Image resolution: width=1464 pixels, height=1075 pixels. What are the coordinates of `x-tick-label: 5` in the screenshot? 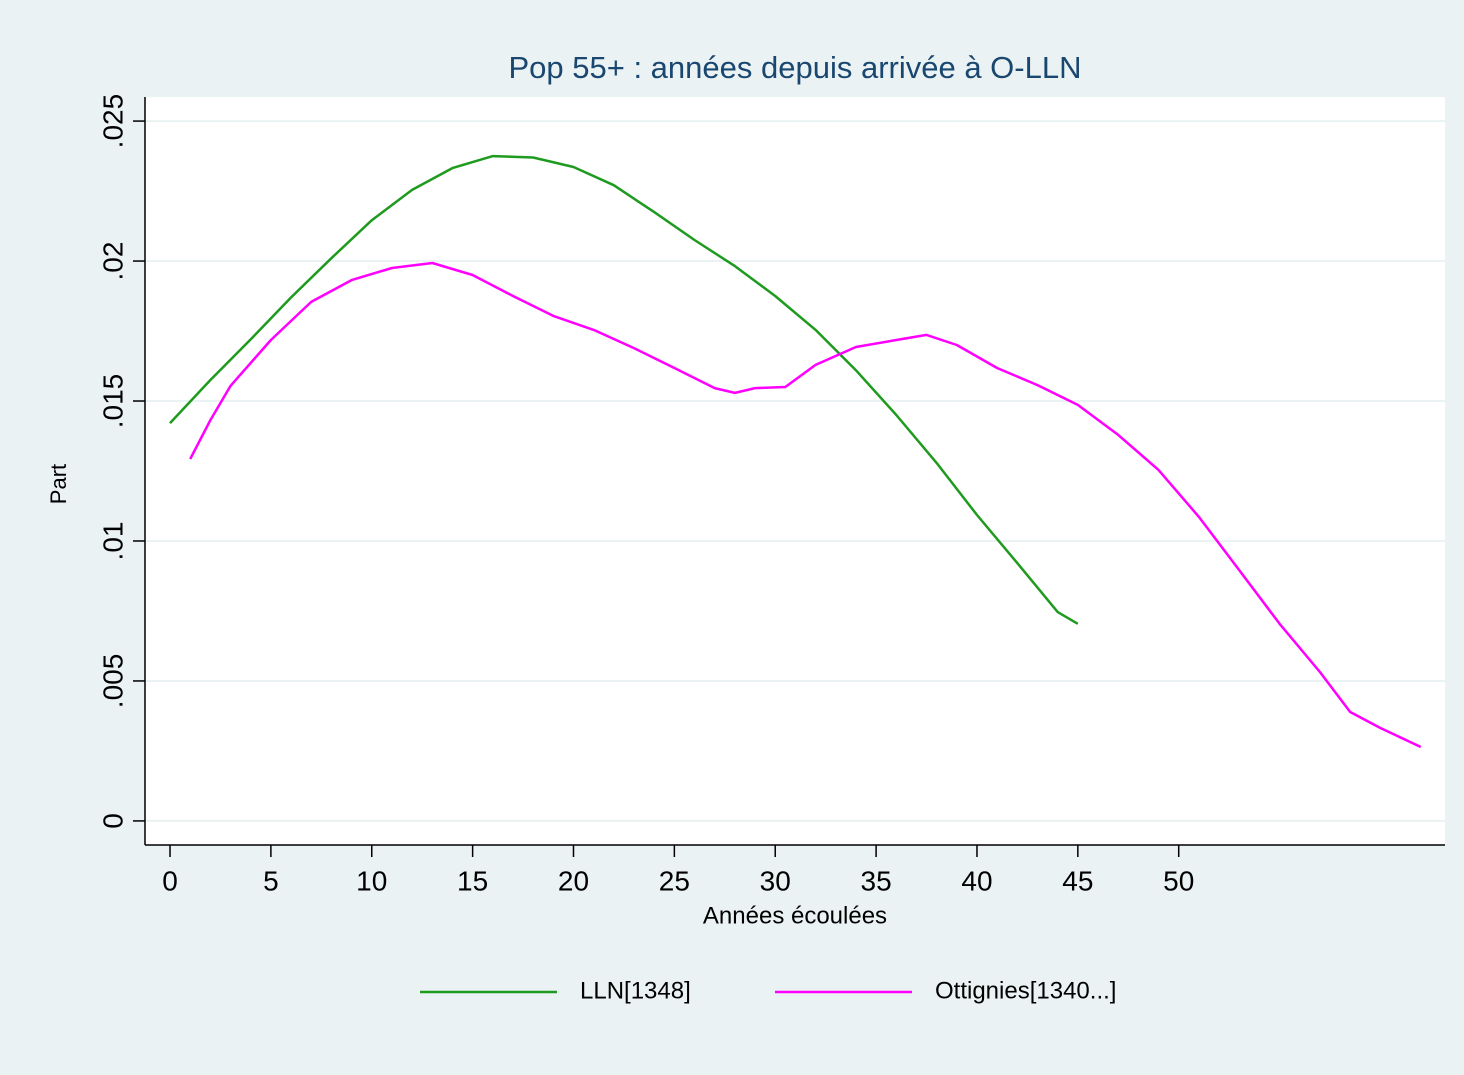 It's located at (271, 880).